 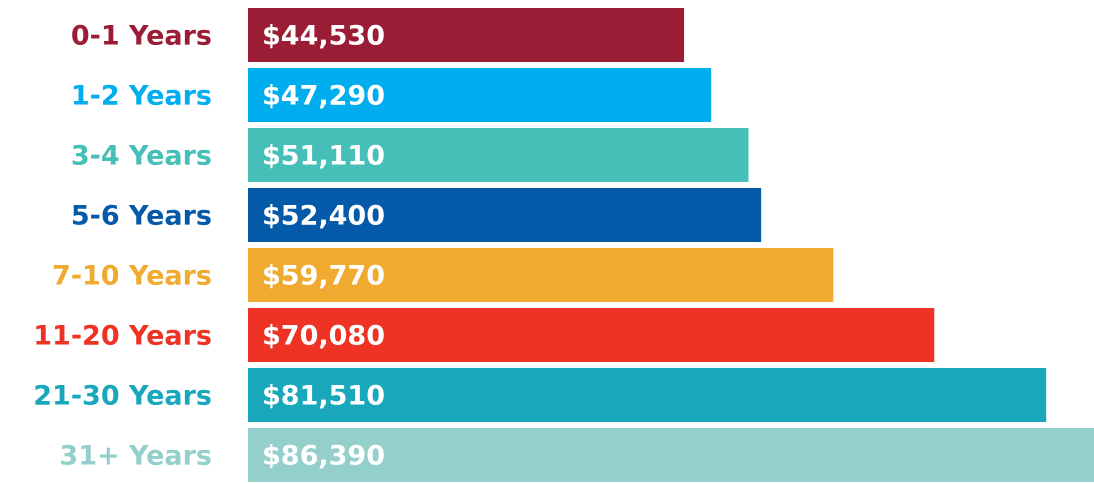 I want to click on category-label: 5-6 Years, so click(x=141, y=216).